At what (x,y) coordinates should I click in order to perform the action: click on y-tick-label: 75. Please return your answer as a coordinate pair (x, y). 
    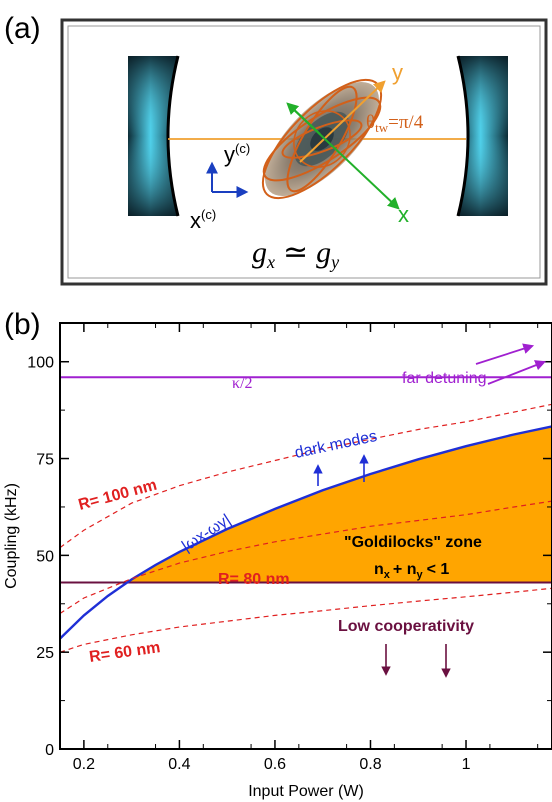
    Looking at the image, I should click on (45, 460).